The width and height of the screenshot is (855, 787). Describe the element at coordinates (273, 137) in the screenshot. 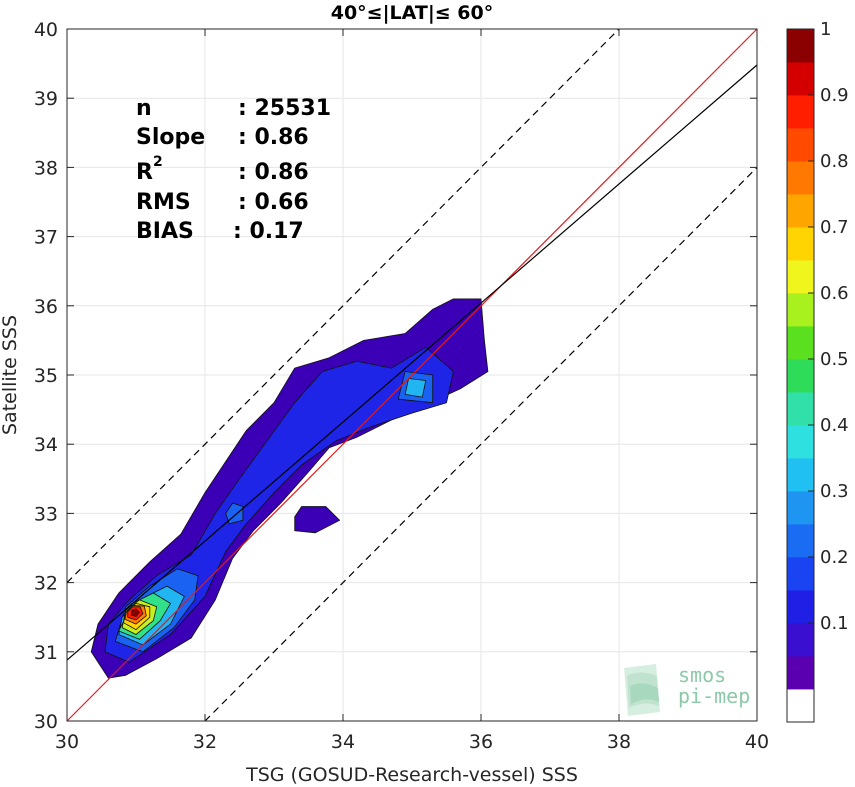

I see `stat-slope-value: : 0.86` at that location.